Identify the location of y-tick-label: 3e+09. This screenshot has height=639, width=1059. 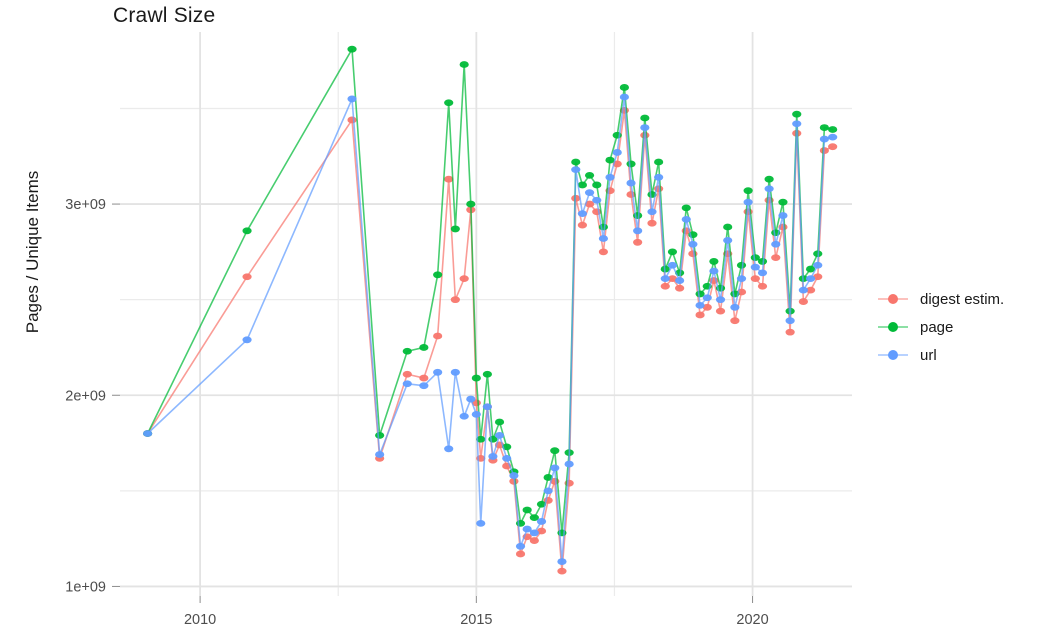
(85, 205).